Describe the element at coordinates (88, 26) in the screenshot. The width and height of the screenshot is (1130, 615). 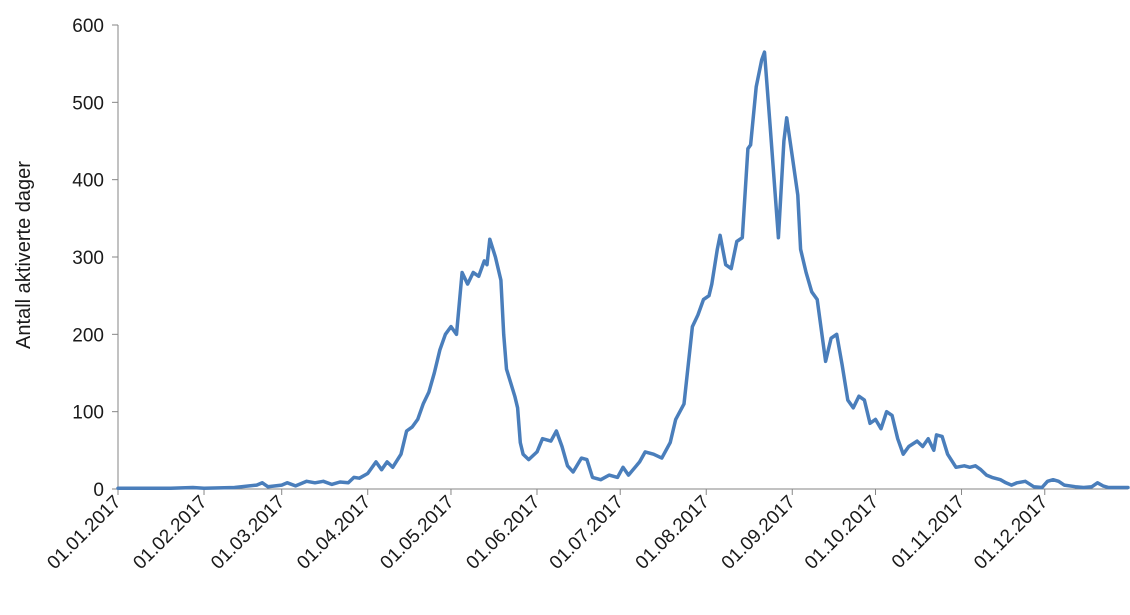
I see `y-tick-label: 600` at that location.